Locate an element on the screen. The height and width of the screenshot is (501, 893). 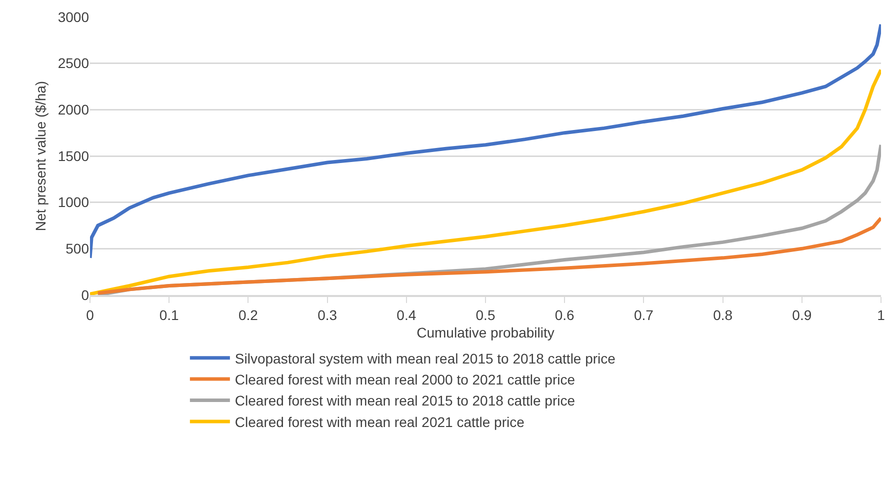
x-axis-title: Cumulative probability is located at coordinates (485, 332).